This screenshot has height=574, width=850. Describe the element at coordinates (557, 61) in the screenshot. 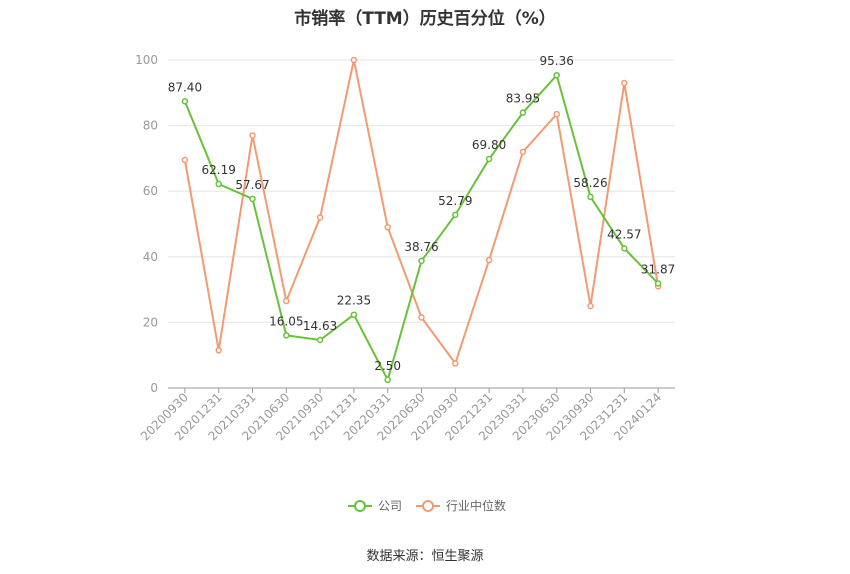

I see `data-label: 95.36` at that location.